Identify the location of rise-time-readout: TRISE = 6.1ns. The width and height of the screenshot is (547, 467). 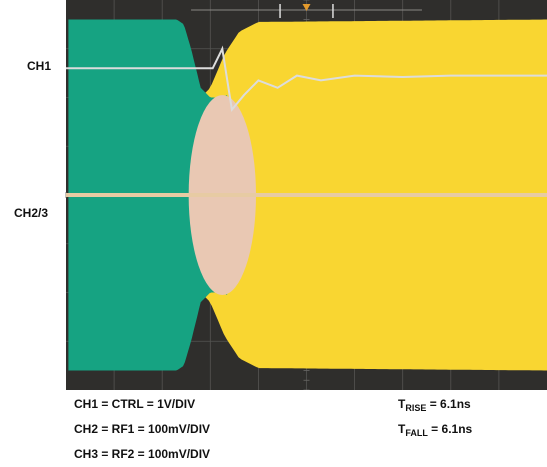
(434, 405).